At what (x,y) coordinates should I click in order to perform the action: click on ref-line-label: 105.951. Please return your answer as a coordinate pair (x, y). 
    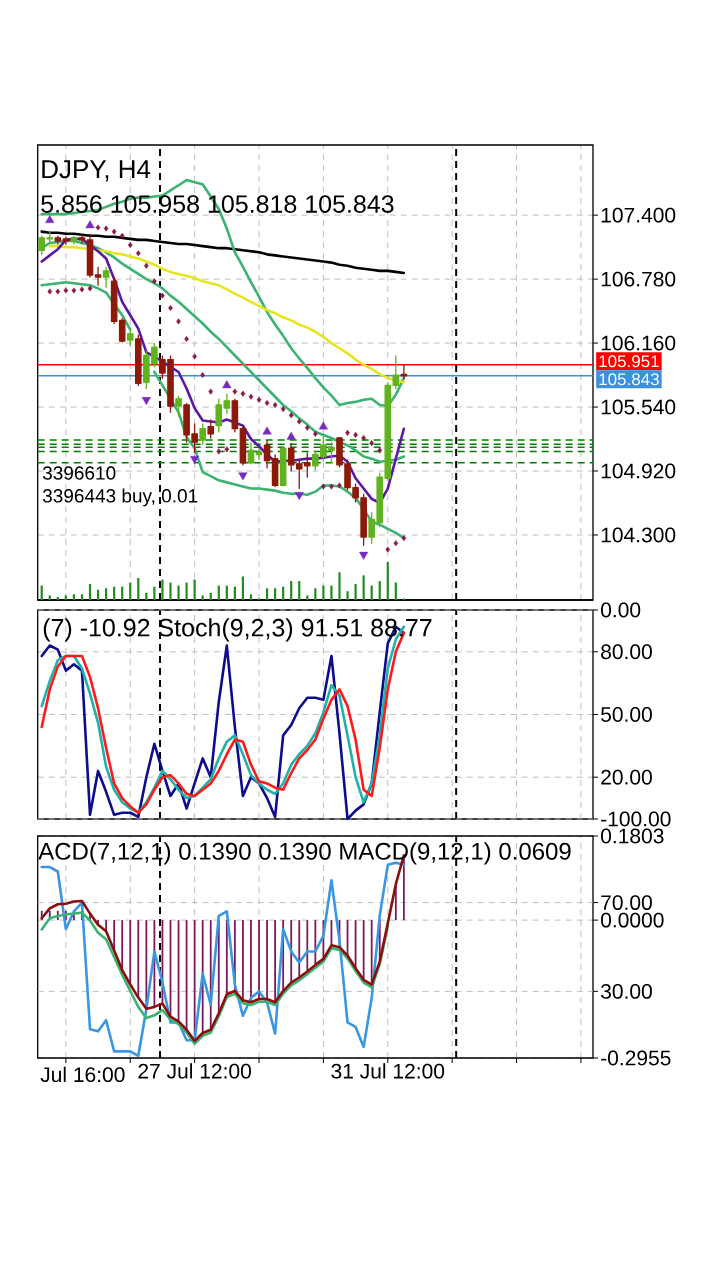
    Looking at the image, I should click on (629, 361).